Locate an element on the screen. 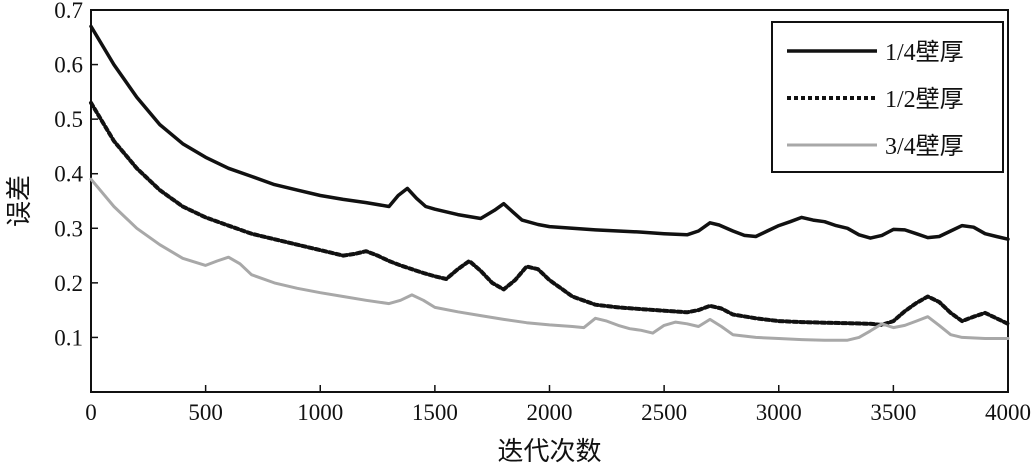  x-tick-label: 1500 is located at coordinates (435, 412).